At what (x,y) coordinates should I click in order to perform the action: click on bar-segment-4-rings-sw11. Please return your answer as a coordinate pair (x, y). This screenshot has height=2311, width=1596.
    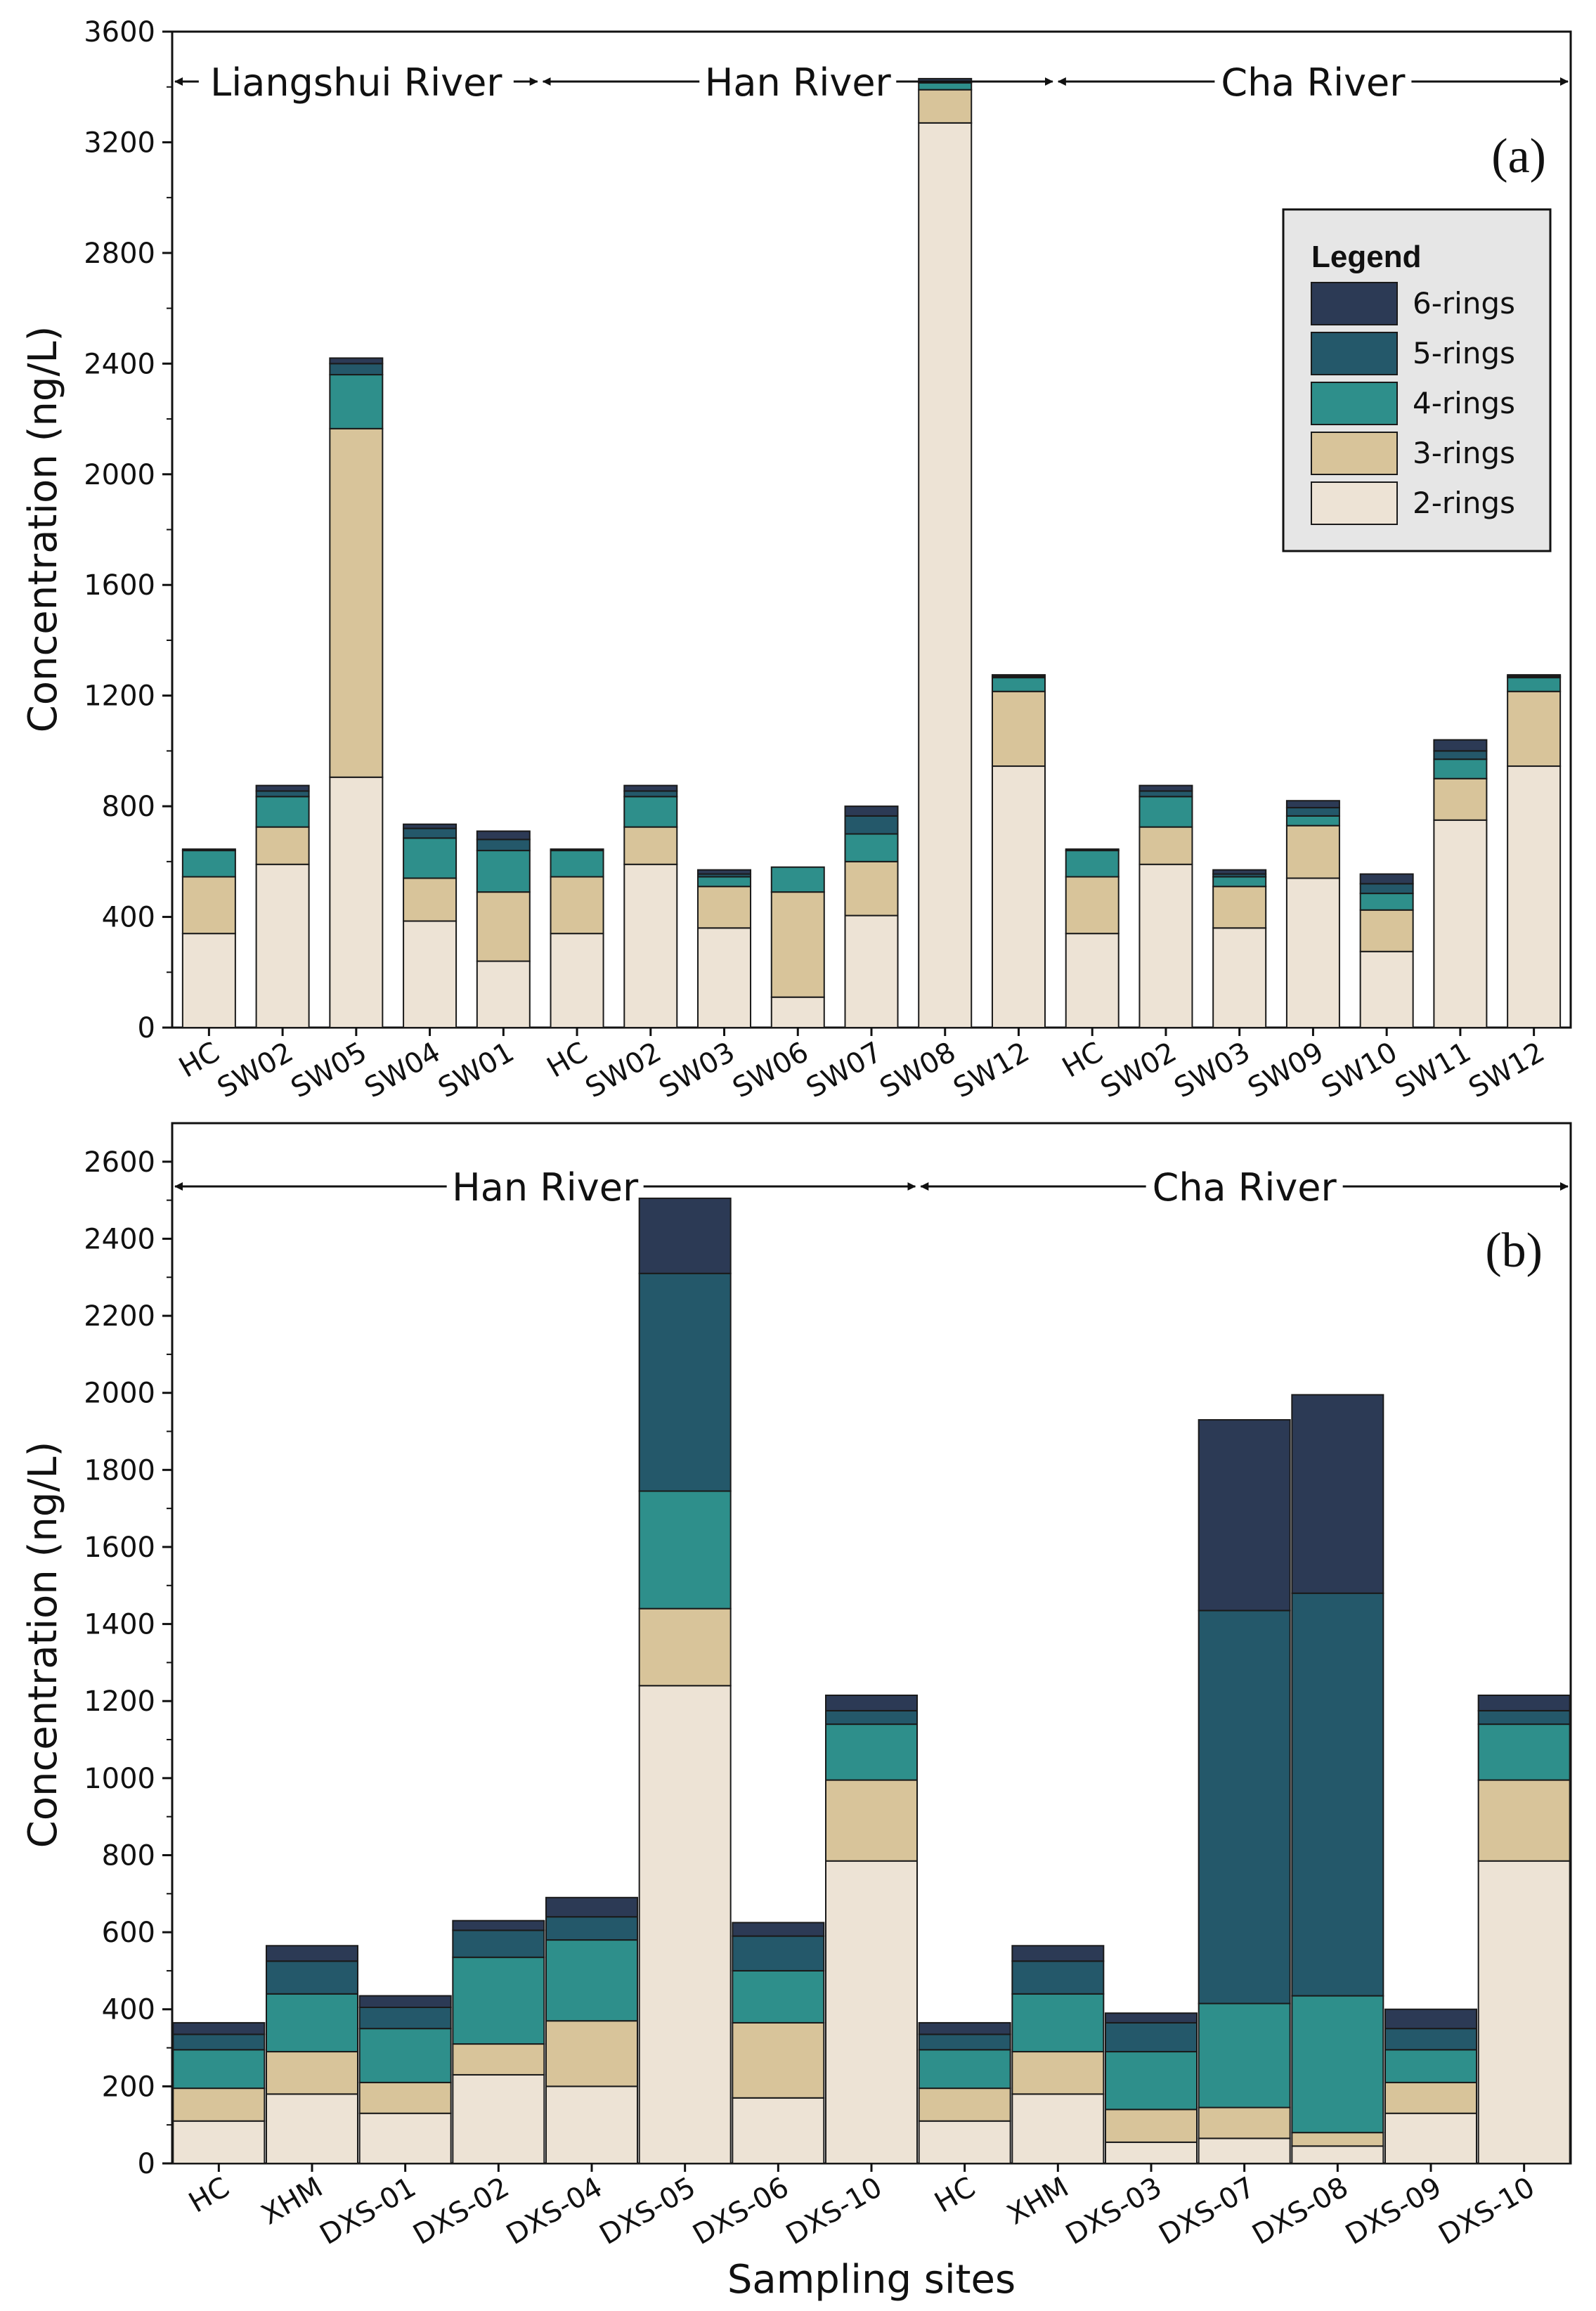
    Looking at the image, I should click on (1460, 768).